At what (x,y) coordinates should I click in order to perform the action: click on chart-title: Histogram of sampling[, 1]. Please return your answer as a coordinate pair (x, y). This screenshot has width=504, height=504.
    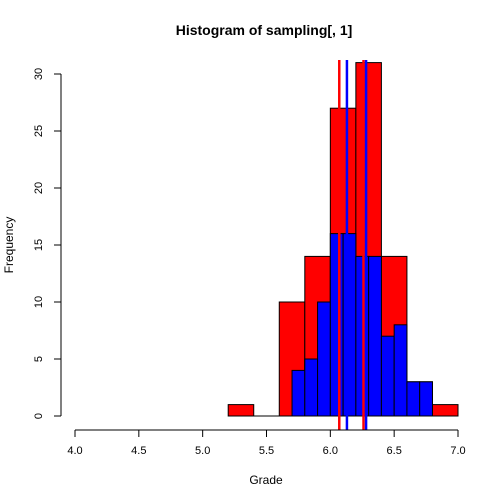
    Looking at the image, I should click on (264, 30).